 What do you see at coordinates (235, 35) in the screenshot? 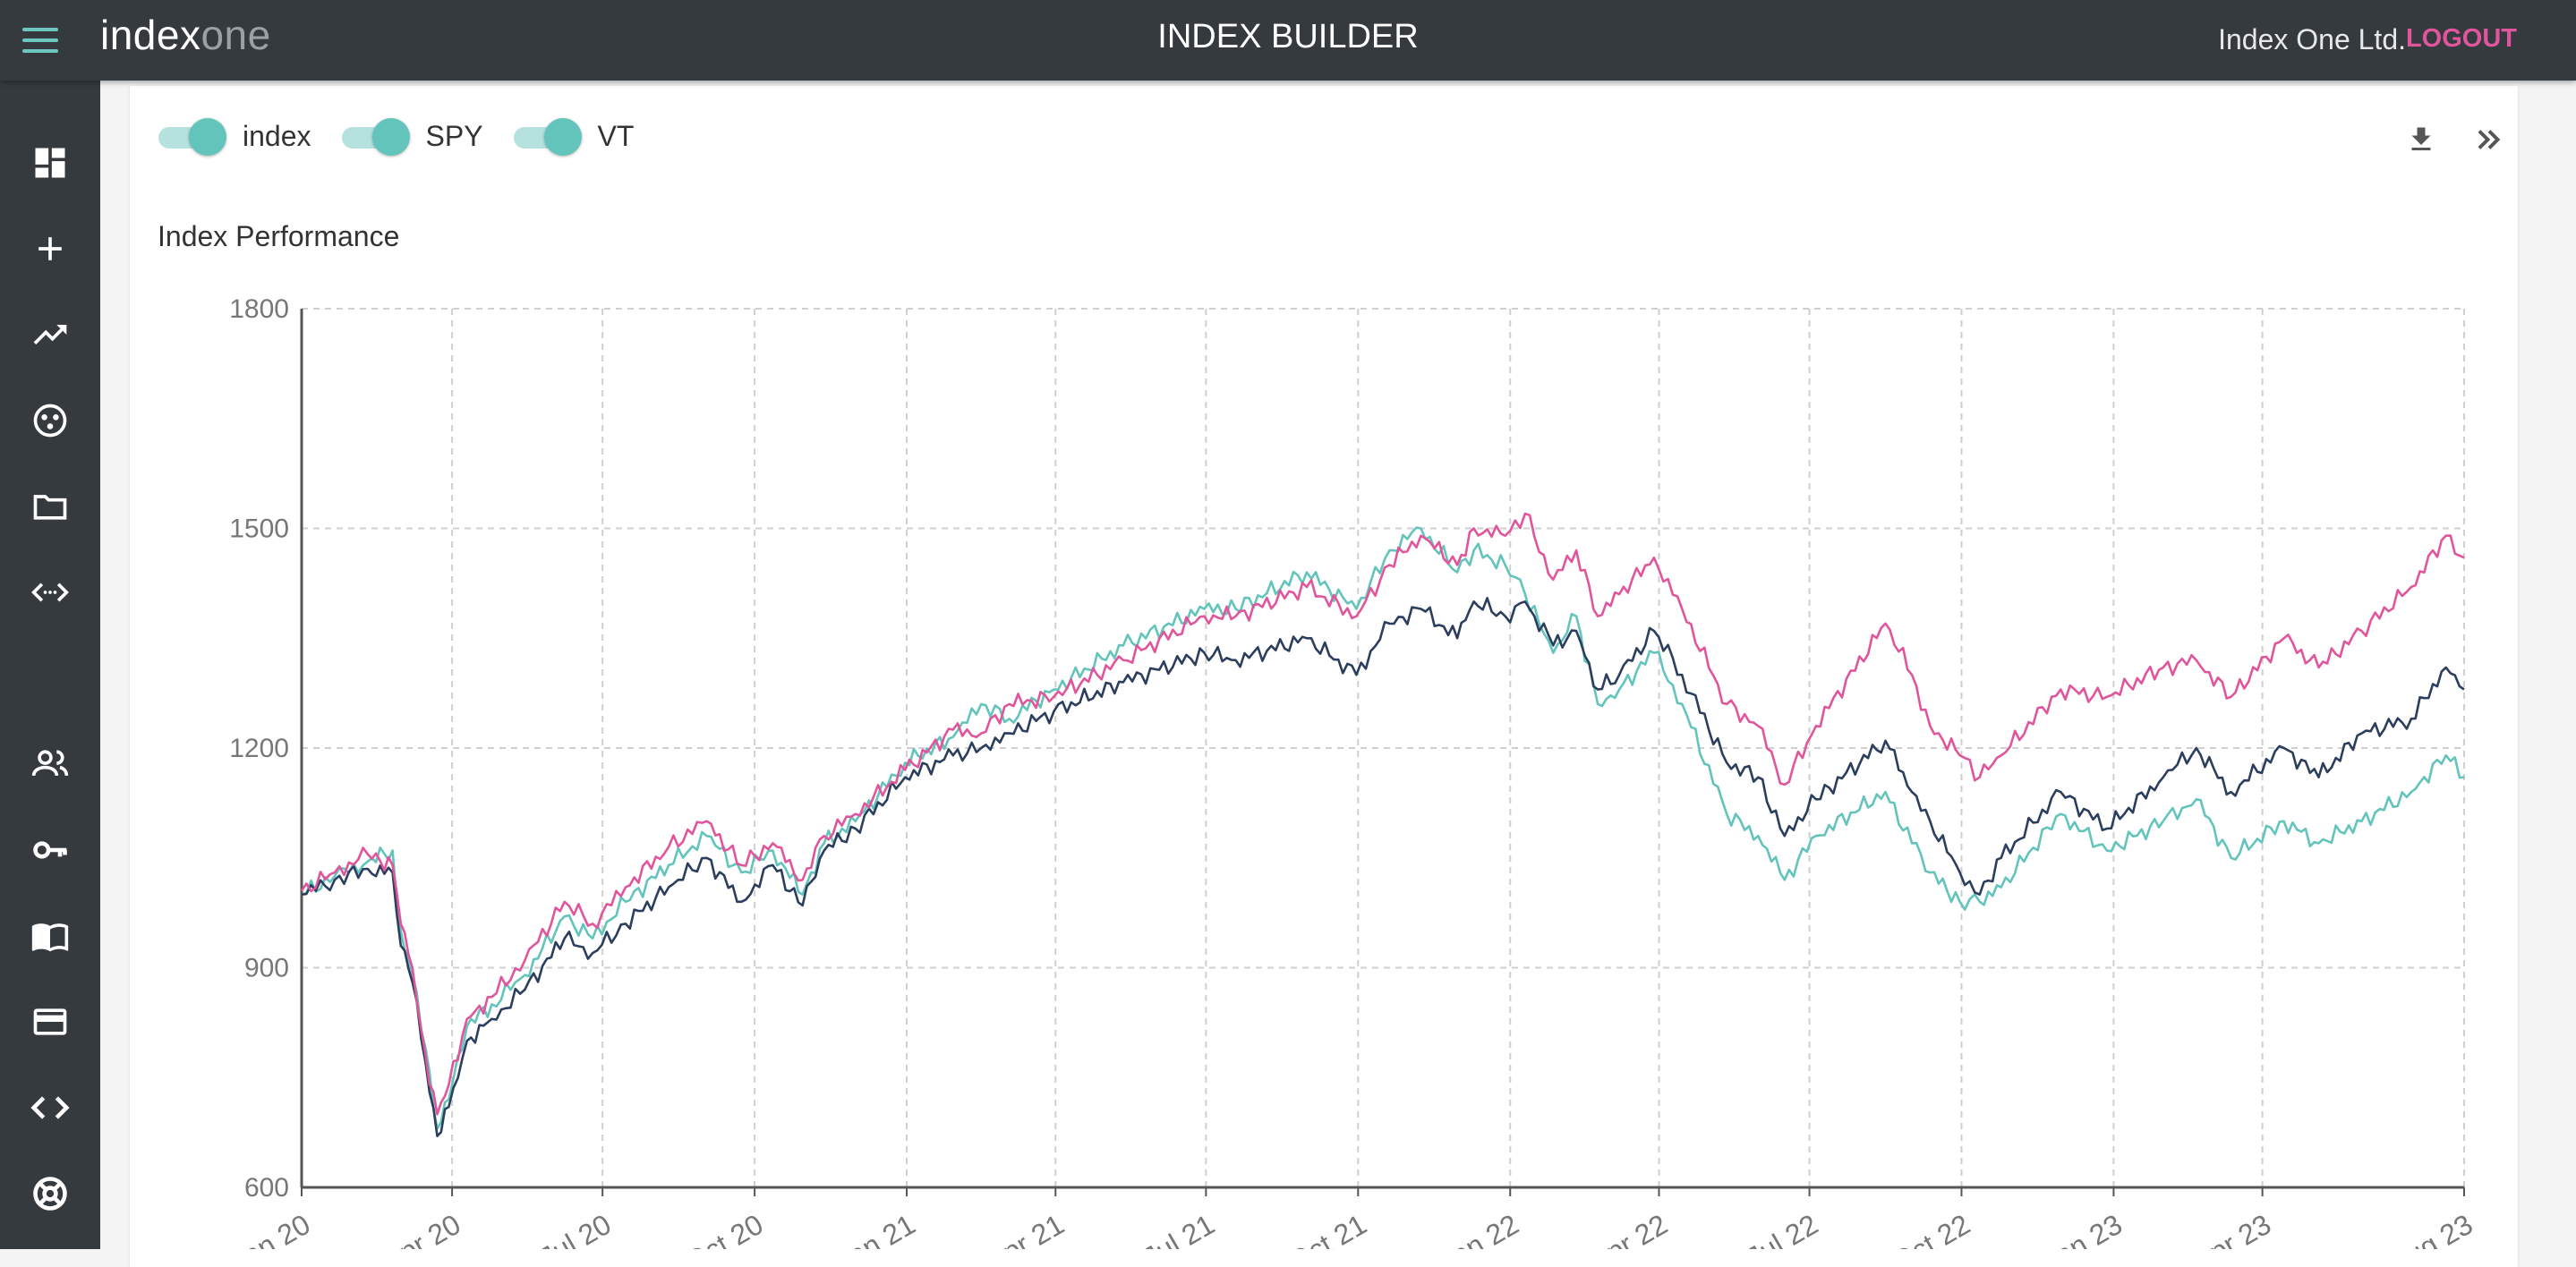
I see `logo-text-secondary: one` at bounding box center [235, 35].